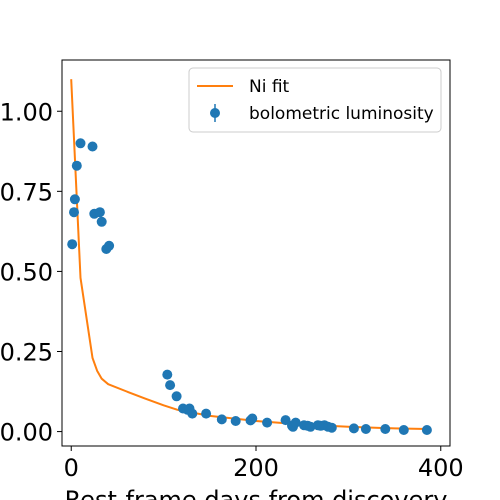 This screenshot has height=500, width=500. What do you see at coordinates (26, 272) in the screenshot?
I see `y-tick-label: 0.50` at bounding box center [26, 272].